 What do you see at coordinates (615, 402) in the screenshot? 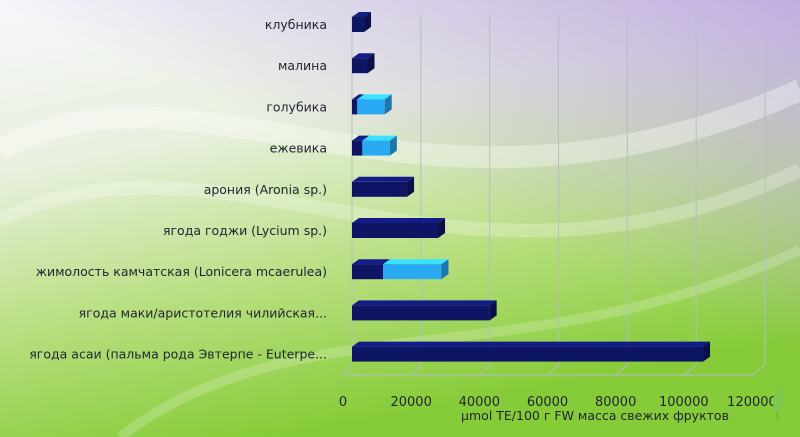
I see `x-tick-label: 80000` at bounding box center [615, 402].